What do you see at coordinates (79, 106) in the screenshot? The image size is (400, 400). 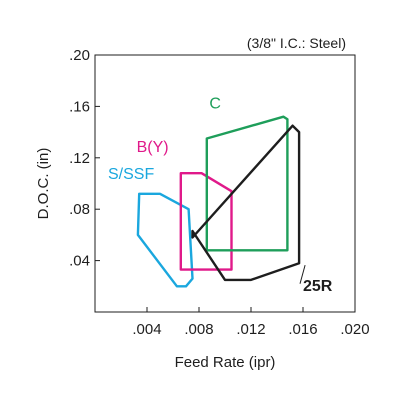 I see `y-tick-label: .16` at bounding box center [79, 106].